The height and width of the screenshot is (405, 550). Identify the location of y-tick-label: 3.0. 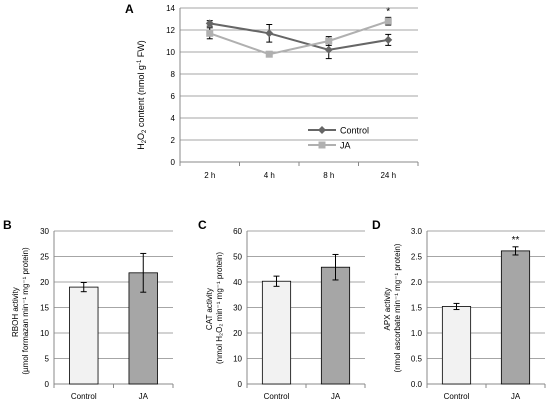
(417, 231).